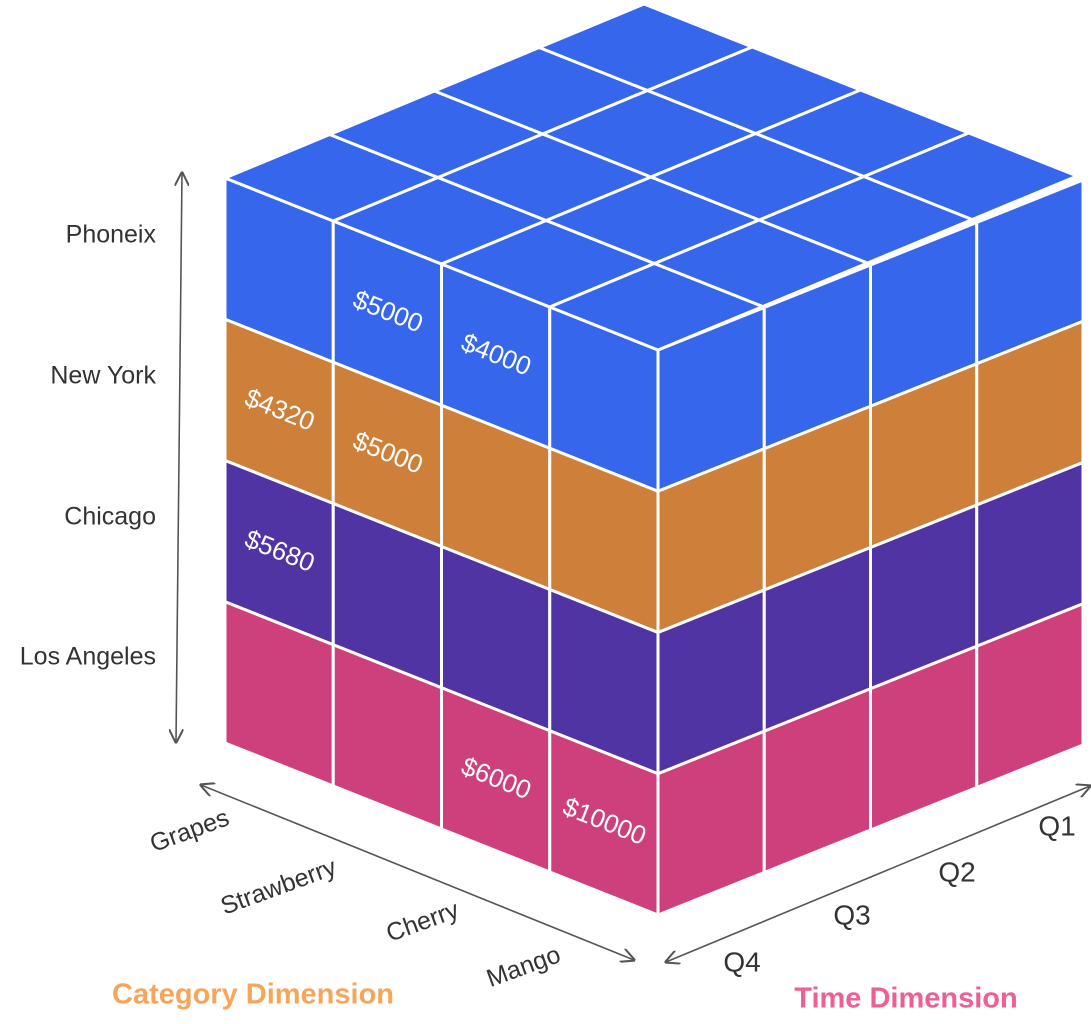 The image size is (1091, 1024). Describe the element at coordinates (422, 922) in the screenshot. I see `category-label: Cherry` at that location.